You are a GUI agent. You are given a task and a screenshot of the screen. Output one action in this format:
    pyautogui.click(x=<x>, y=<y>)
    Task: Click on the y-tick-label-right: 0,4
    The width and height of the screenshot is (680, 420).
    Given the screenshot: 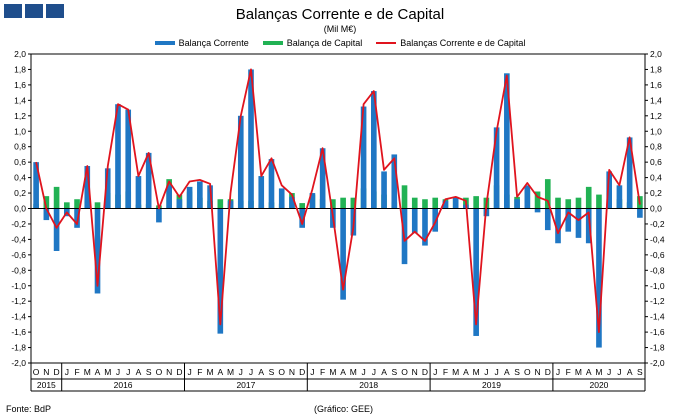 What is the action you would take?
    pyautogui.click(x=656, y=178)
    